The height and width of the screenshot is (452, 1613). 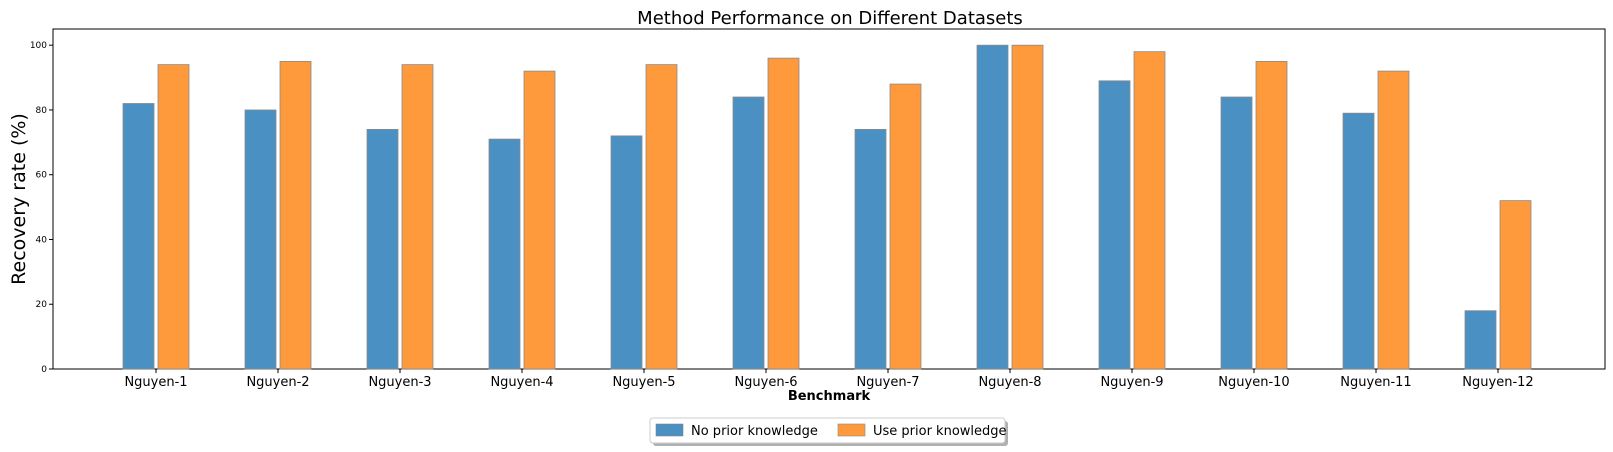 I want to click on y-tick-label: 40, so click(x=42, y=240).